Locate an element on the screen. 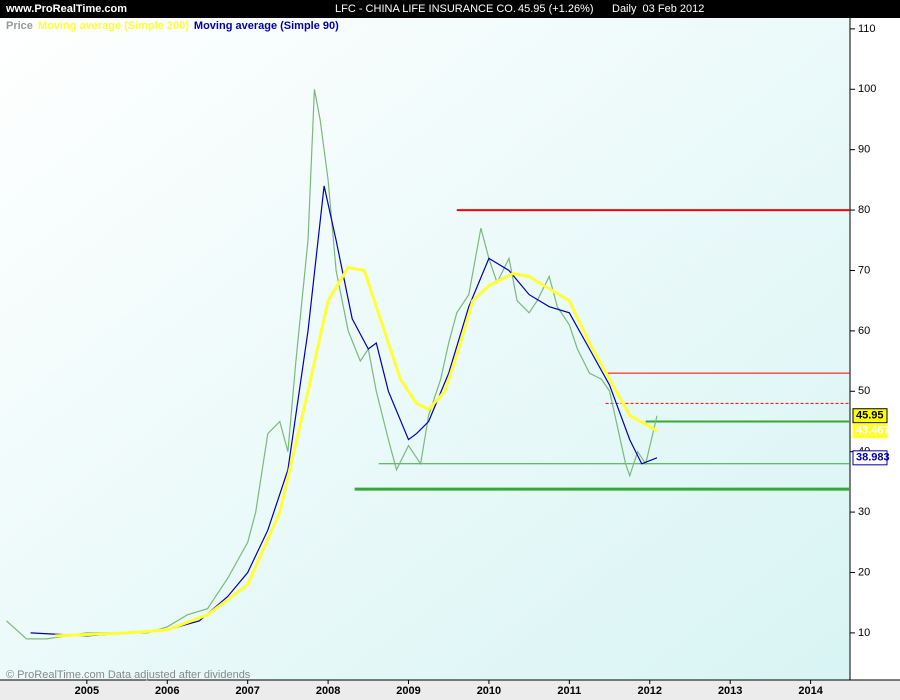 This screenshot has height=700, width=900. x-axis-strip is located at coordinates (450, 690).